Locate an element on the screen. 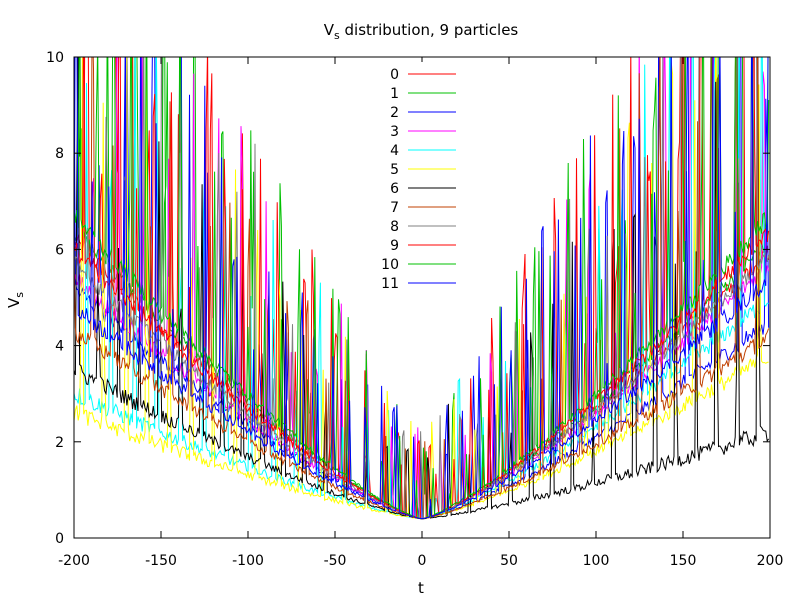  x-tick-label: -150 is located at coordinates (161, 561).